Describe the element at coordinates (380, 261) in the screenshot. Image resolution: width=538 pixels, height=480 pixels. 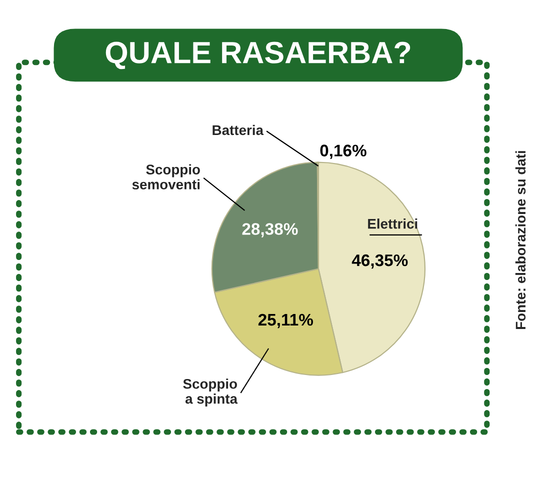
I see `data-label: 46,35%` at that location.